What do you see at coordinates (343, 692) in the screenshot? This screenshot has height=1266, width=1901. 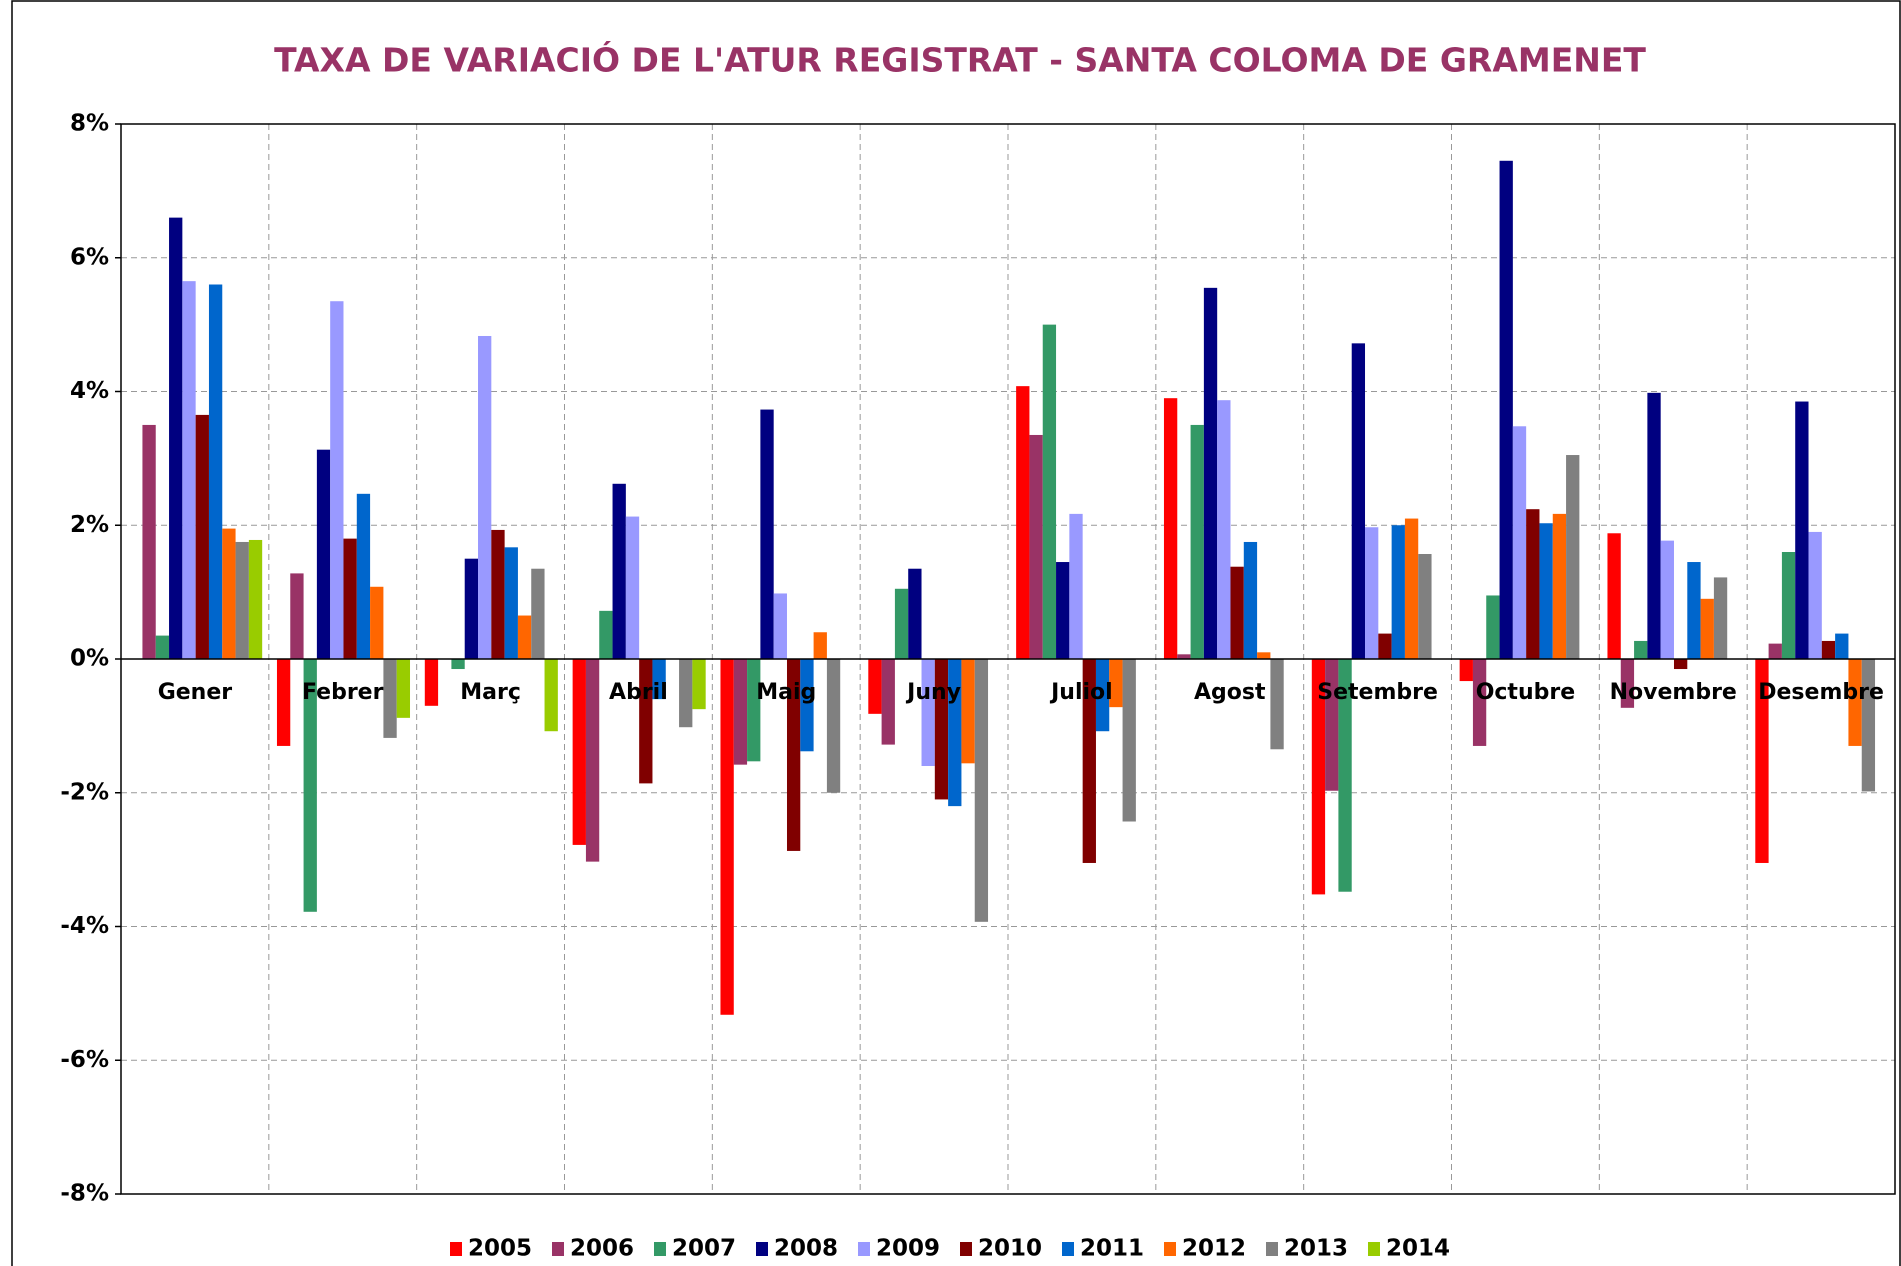 I see `x-tick-label: Febrer` at bounding box center [343, 692].